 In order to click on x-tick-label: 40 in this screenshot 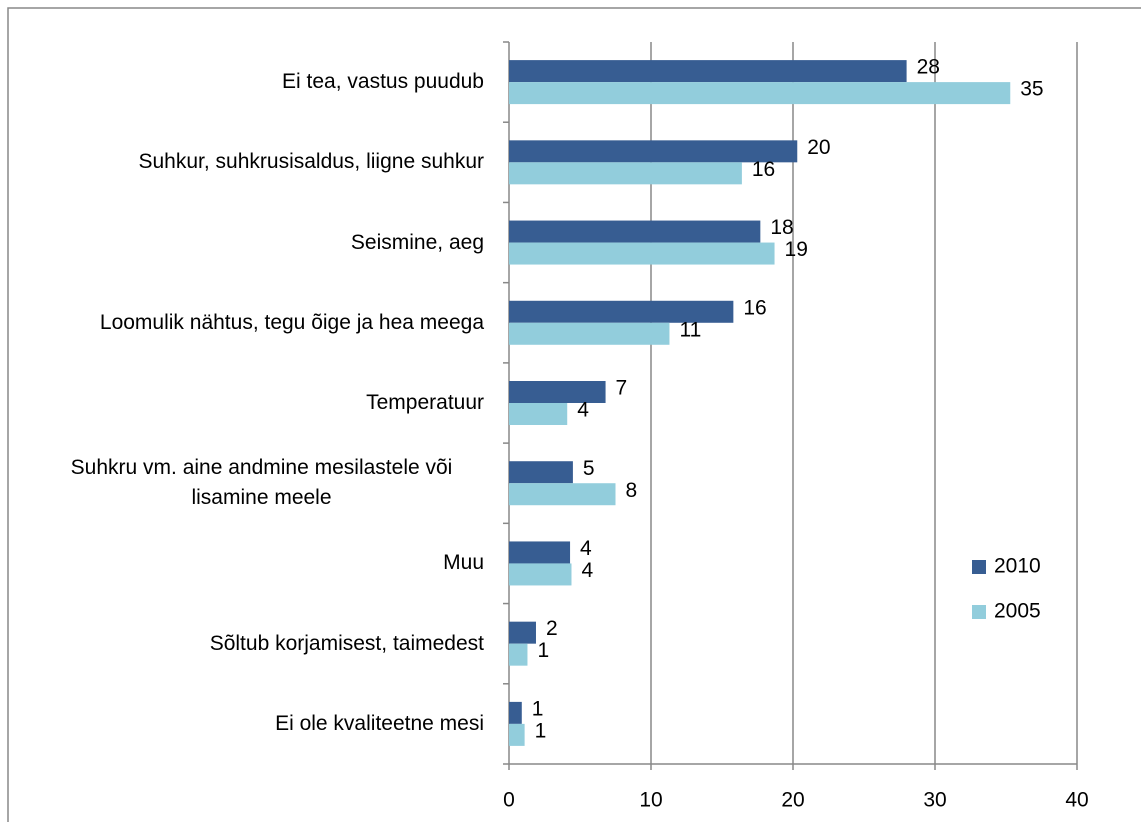, I will do `click(1076, 800)`.